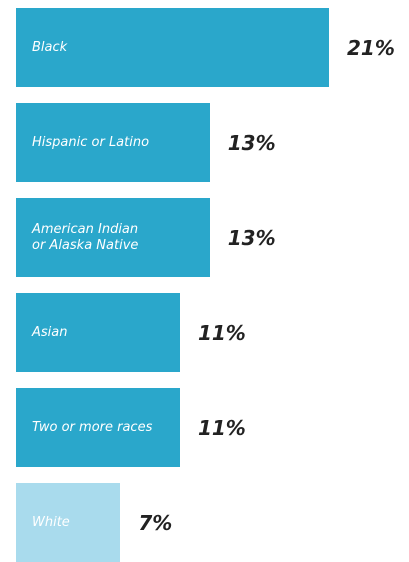  I want to click on bar-value-1: 13%, so click(251, 142).